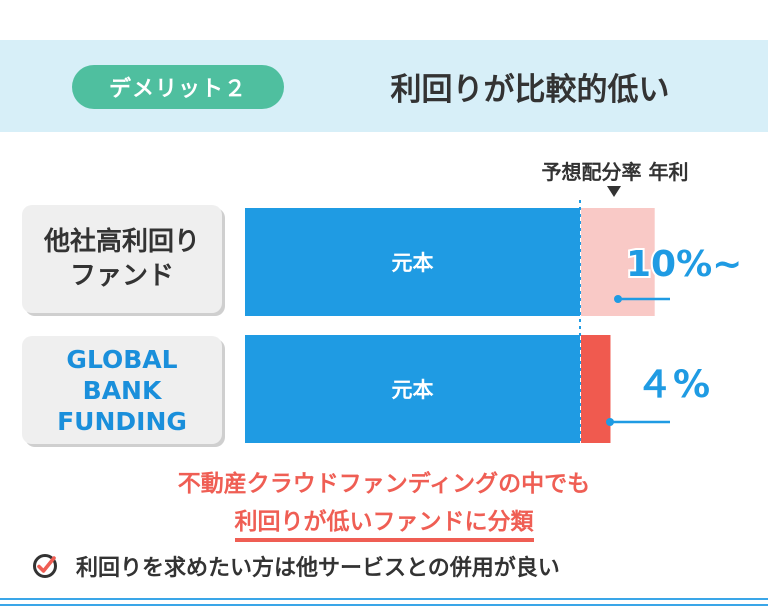  Describe the element at coordinates (178, 87) in the screenshot. I see `demerit-badge: デメリット２` at that location.